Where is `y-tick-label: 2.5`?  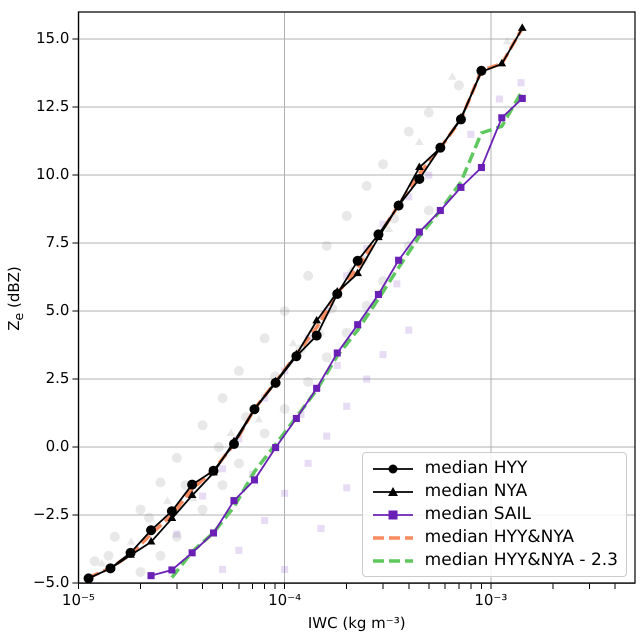
y-tick-label: 2.5 is located at coordinates (58, 377).